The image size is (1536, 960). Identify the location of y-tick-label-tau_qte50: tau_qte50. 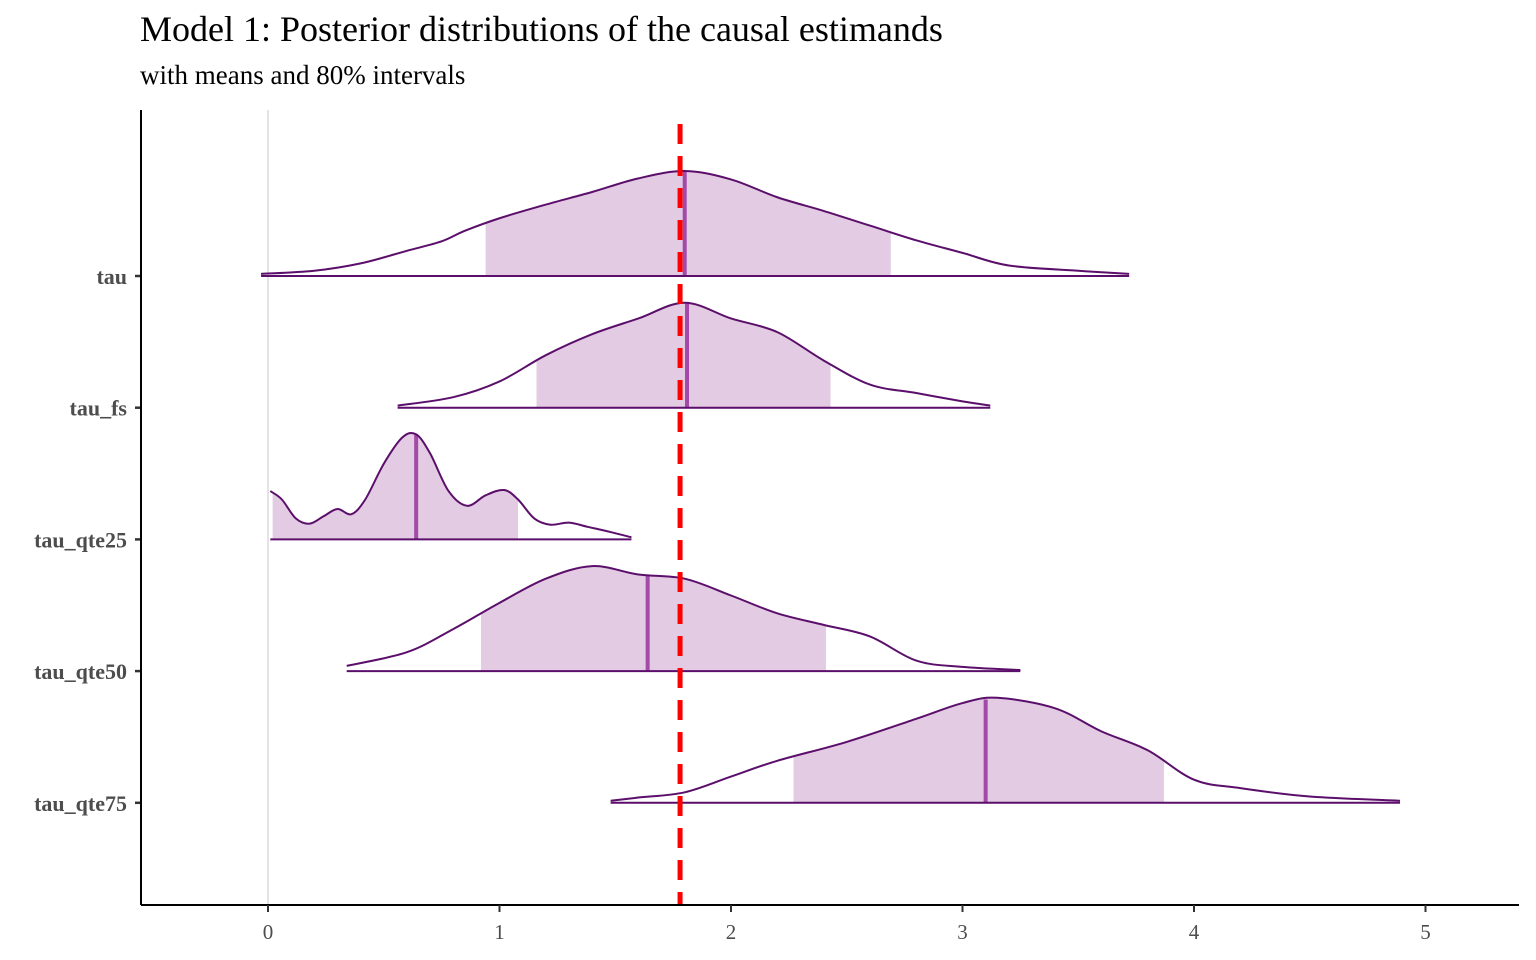
(80, 671).